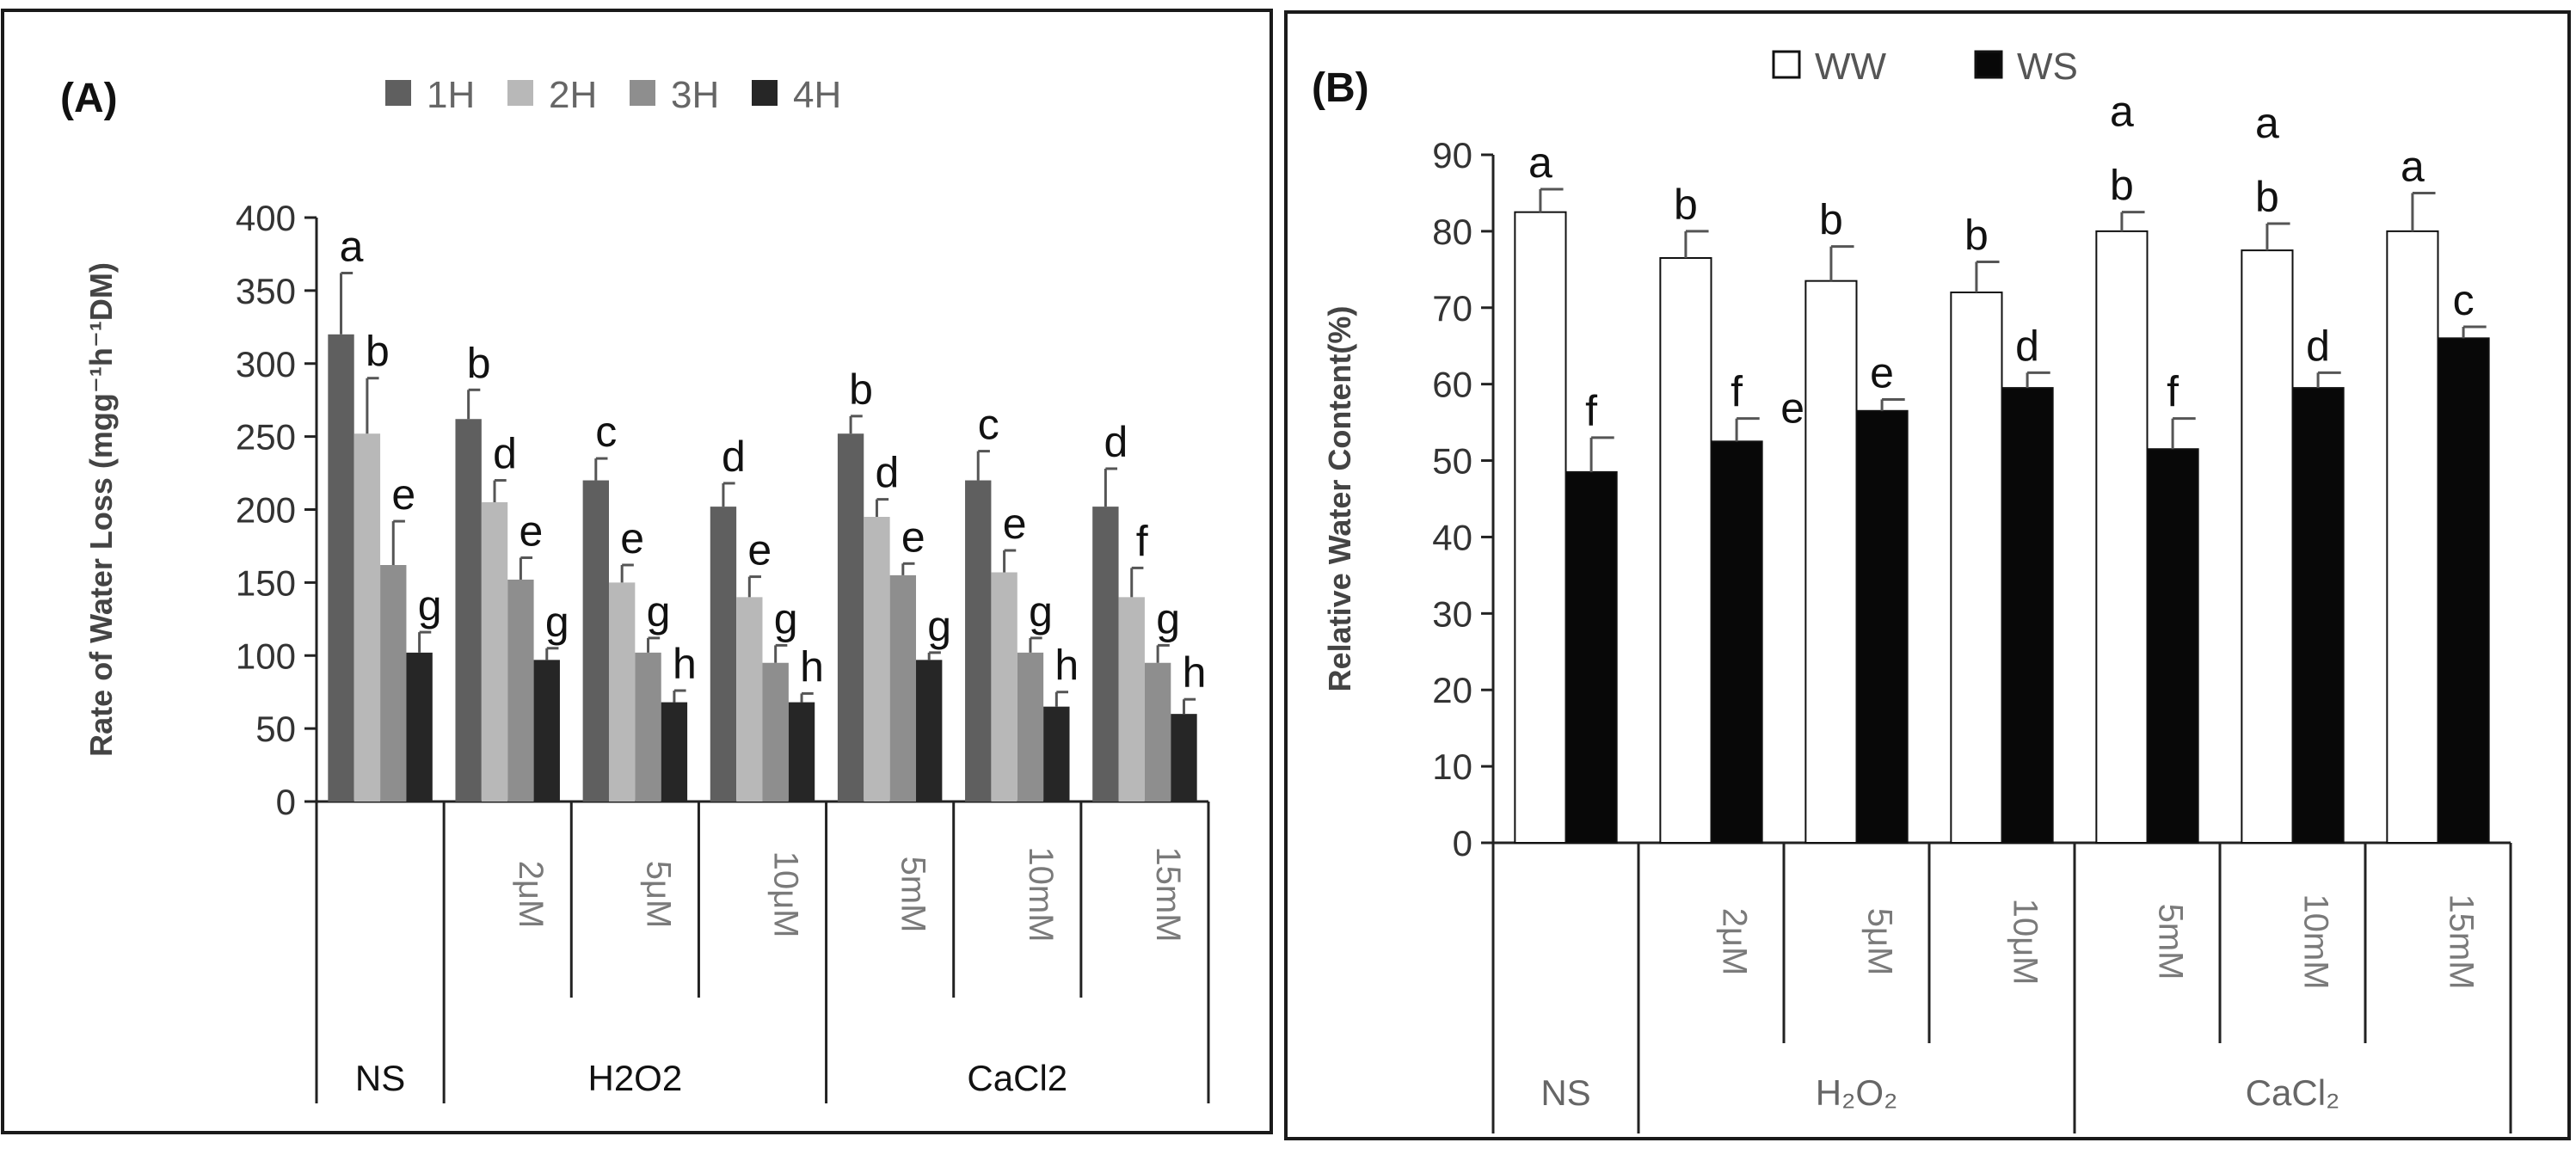  I want to click on bar-ww-10mM, so click(2267, 547).